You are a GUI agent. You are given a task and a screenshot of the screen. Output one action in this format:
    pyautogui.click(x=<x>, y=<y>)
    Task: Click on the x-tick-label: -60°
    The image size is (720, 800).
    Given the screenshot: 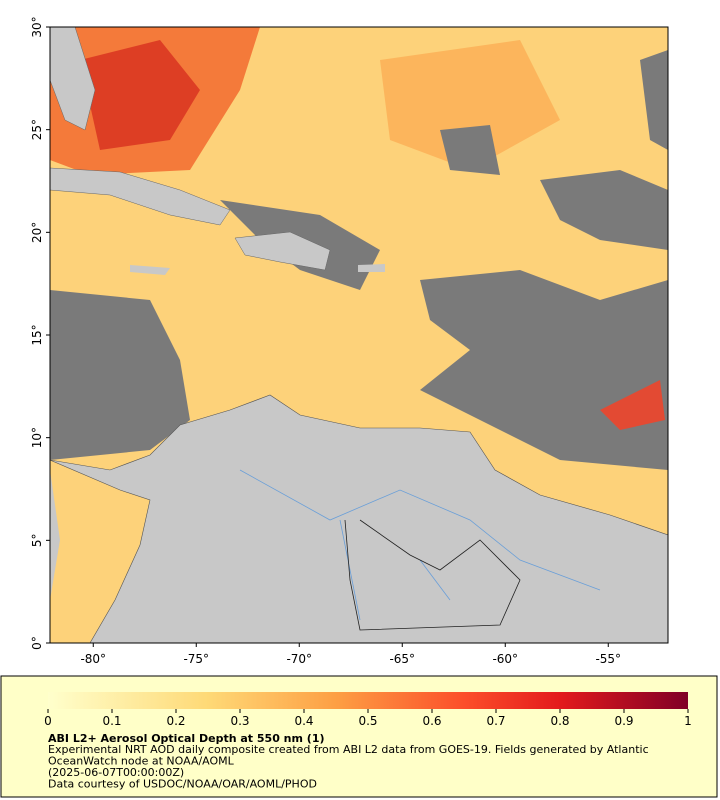 What is the action you would take?
    pyautogui.click(x=505, y=659)
    